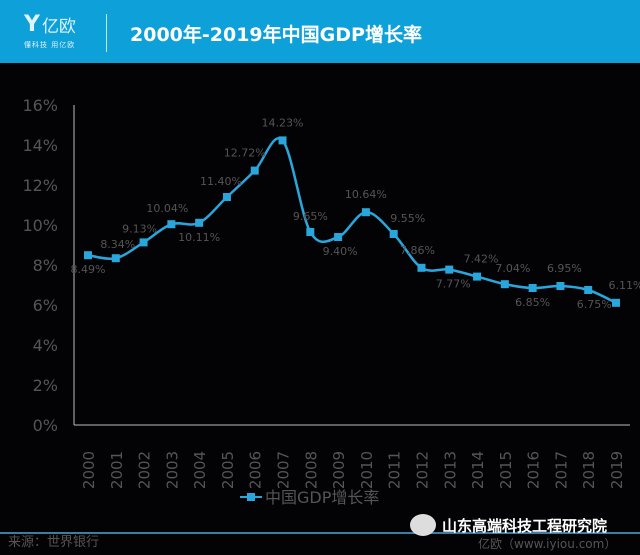  I want to click on x-tick-label: 2007, so click(284, 470).